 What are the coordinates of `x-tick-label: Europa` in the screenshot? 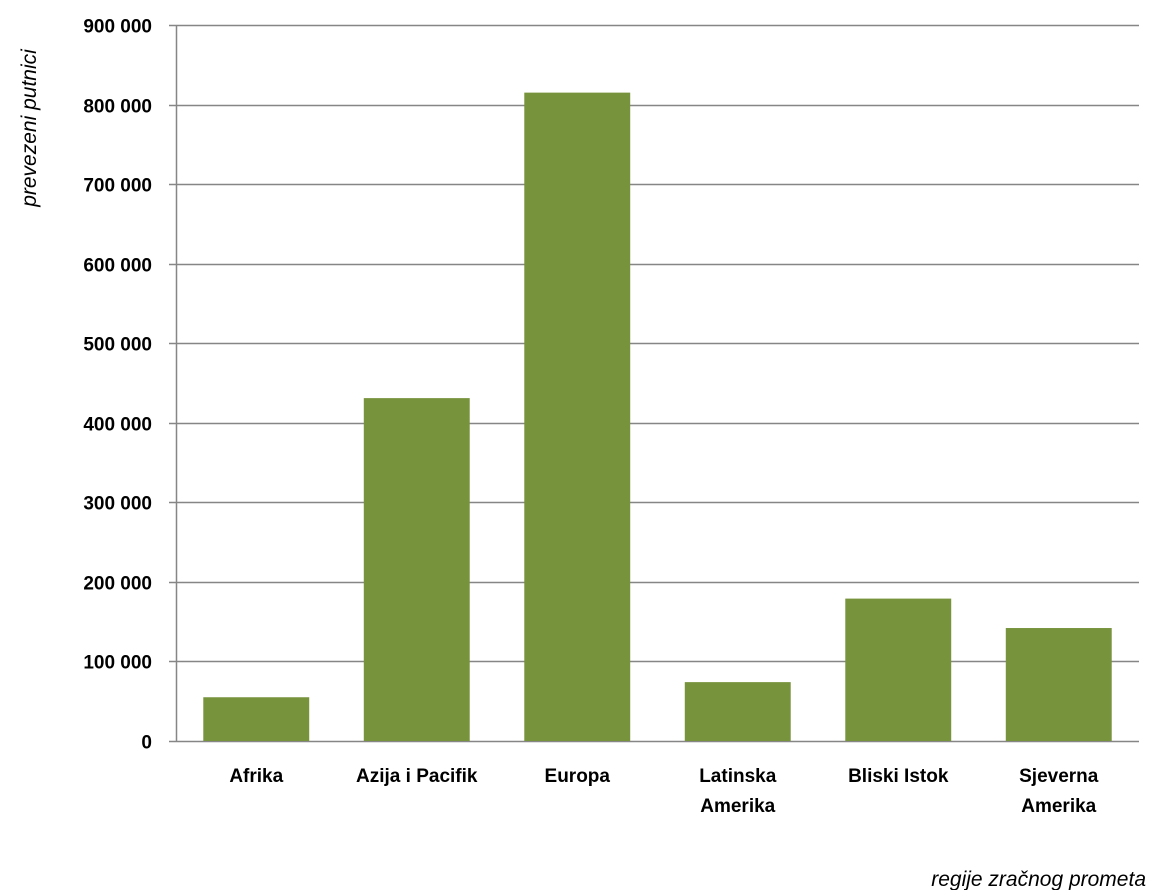 It's located at (578, 776).